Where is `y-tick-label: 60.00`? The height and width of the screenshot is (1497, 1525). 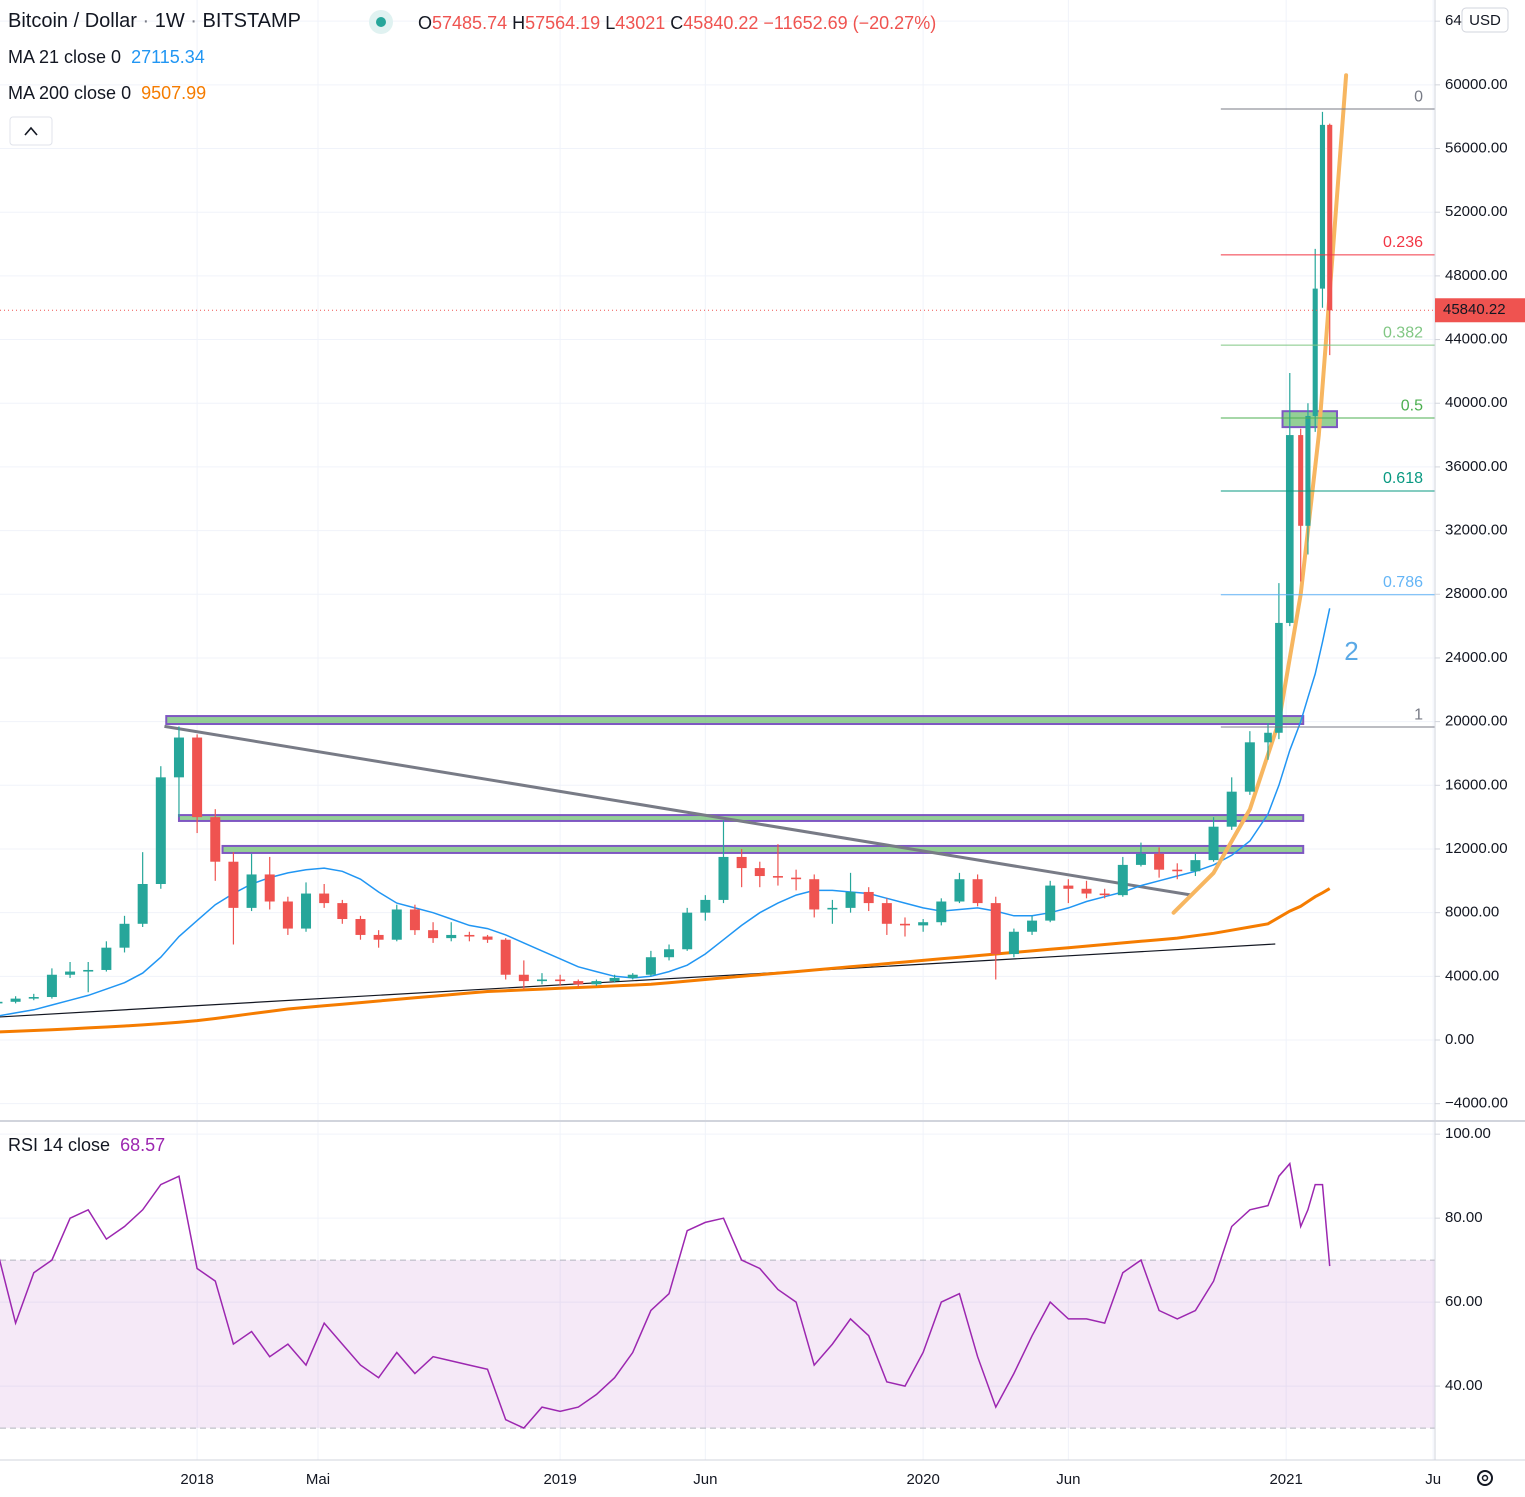 y-tick-label: 60.00 is located at coordinates (1464, 1301).